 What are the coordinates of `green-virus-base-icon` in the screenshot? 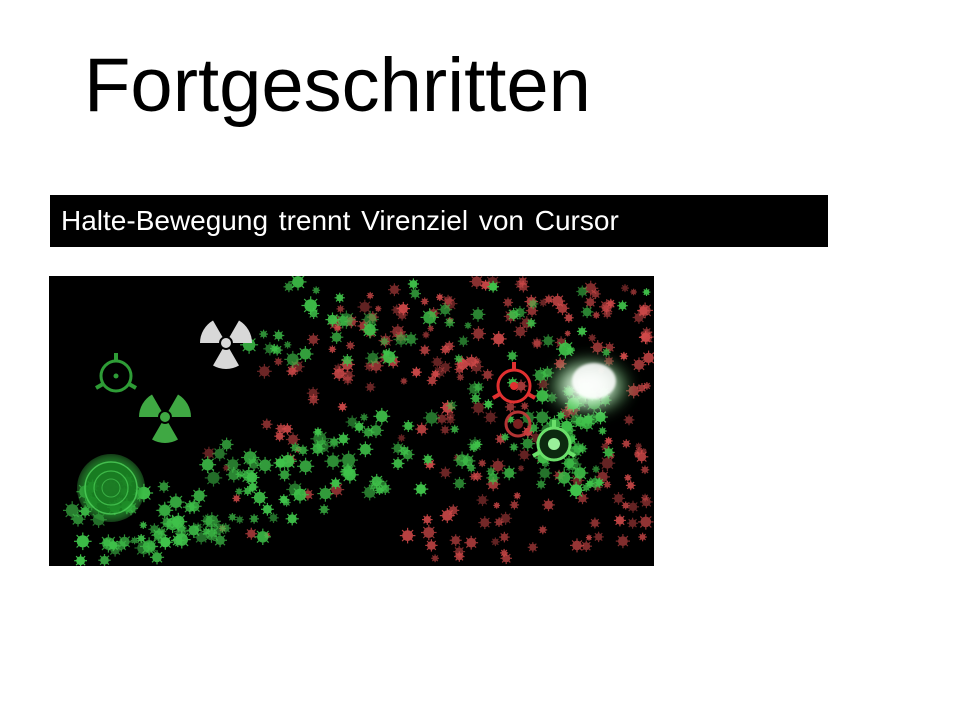 It's located at (111, 488).